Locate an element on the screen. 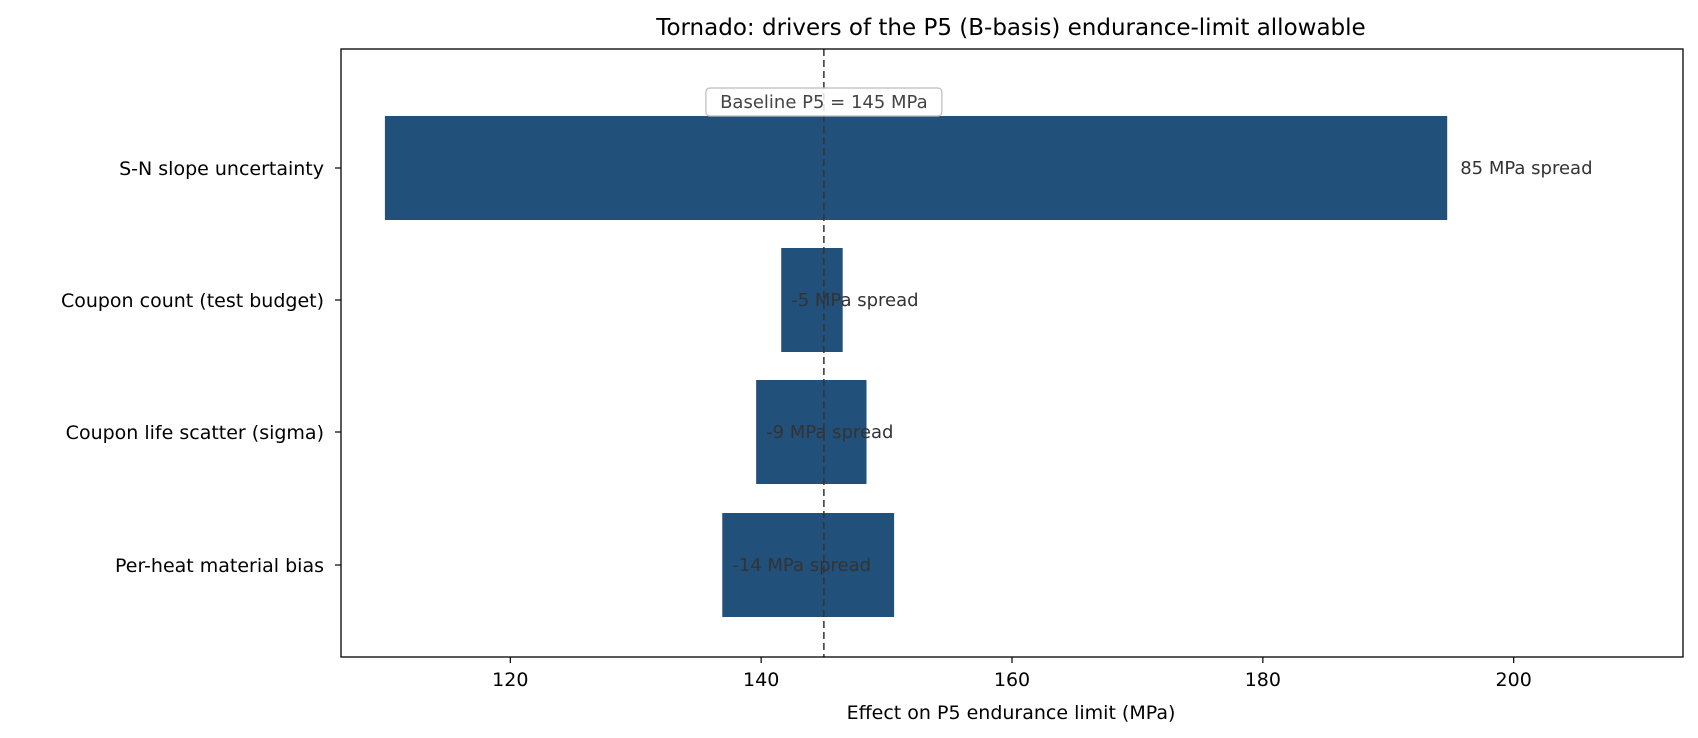 Image resolution: width=1698 pixels, height=738 pixels. x-tick-label-200: 200 is located at coordinates (1514, 680).